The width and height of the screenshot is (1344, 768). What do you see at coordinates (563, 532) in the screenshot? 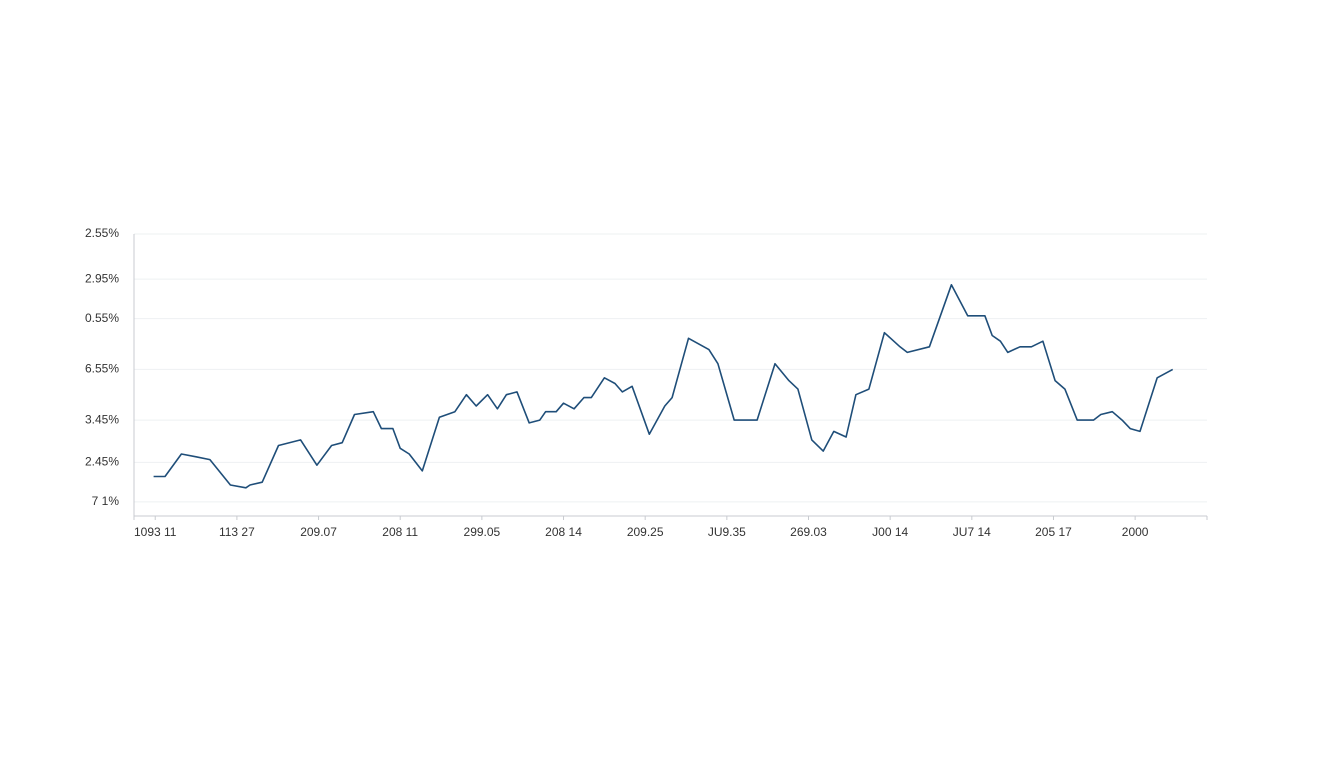
I see `x-tick-label: 208 14` at bounding box center [563, 532].